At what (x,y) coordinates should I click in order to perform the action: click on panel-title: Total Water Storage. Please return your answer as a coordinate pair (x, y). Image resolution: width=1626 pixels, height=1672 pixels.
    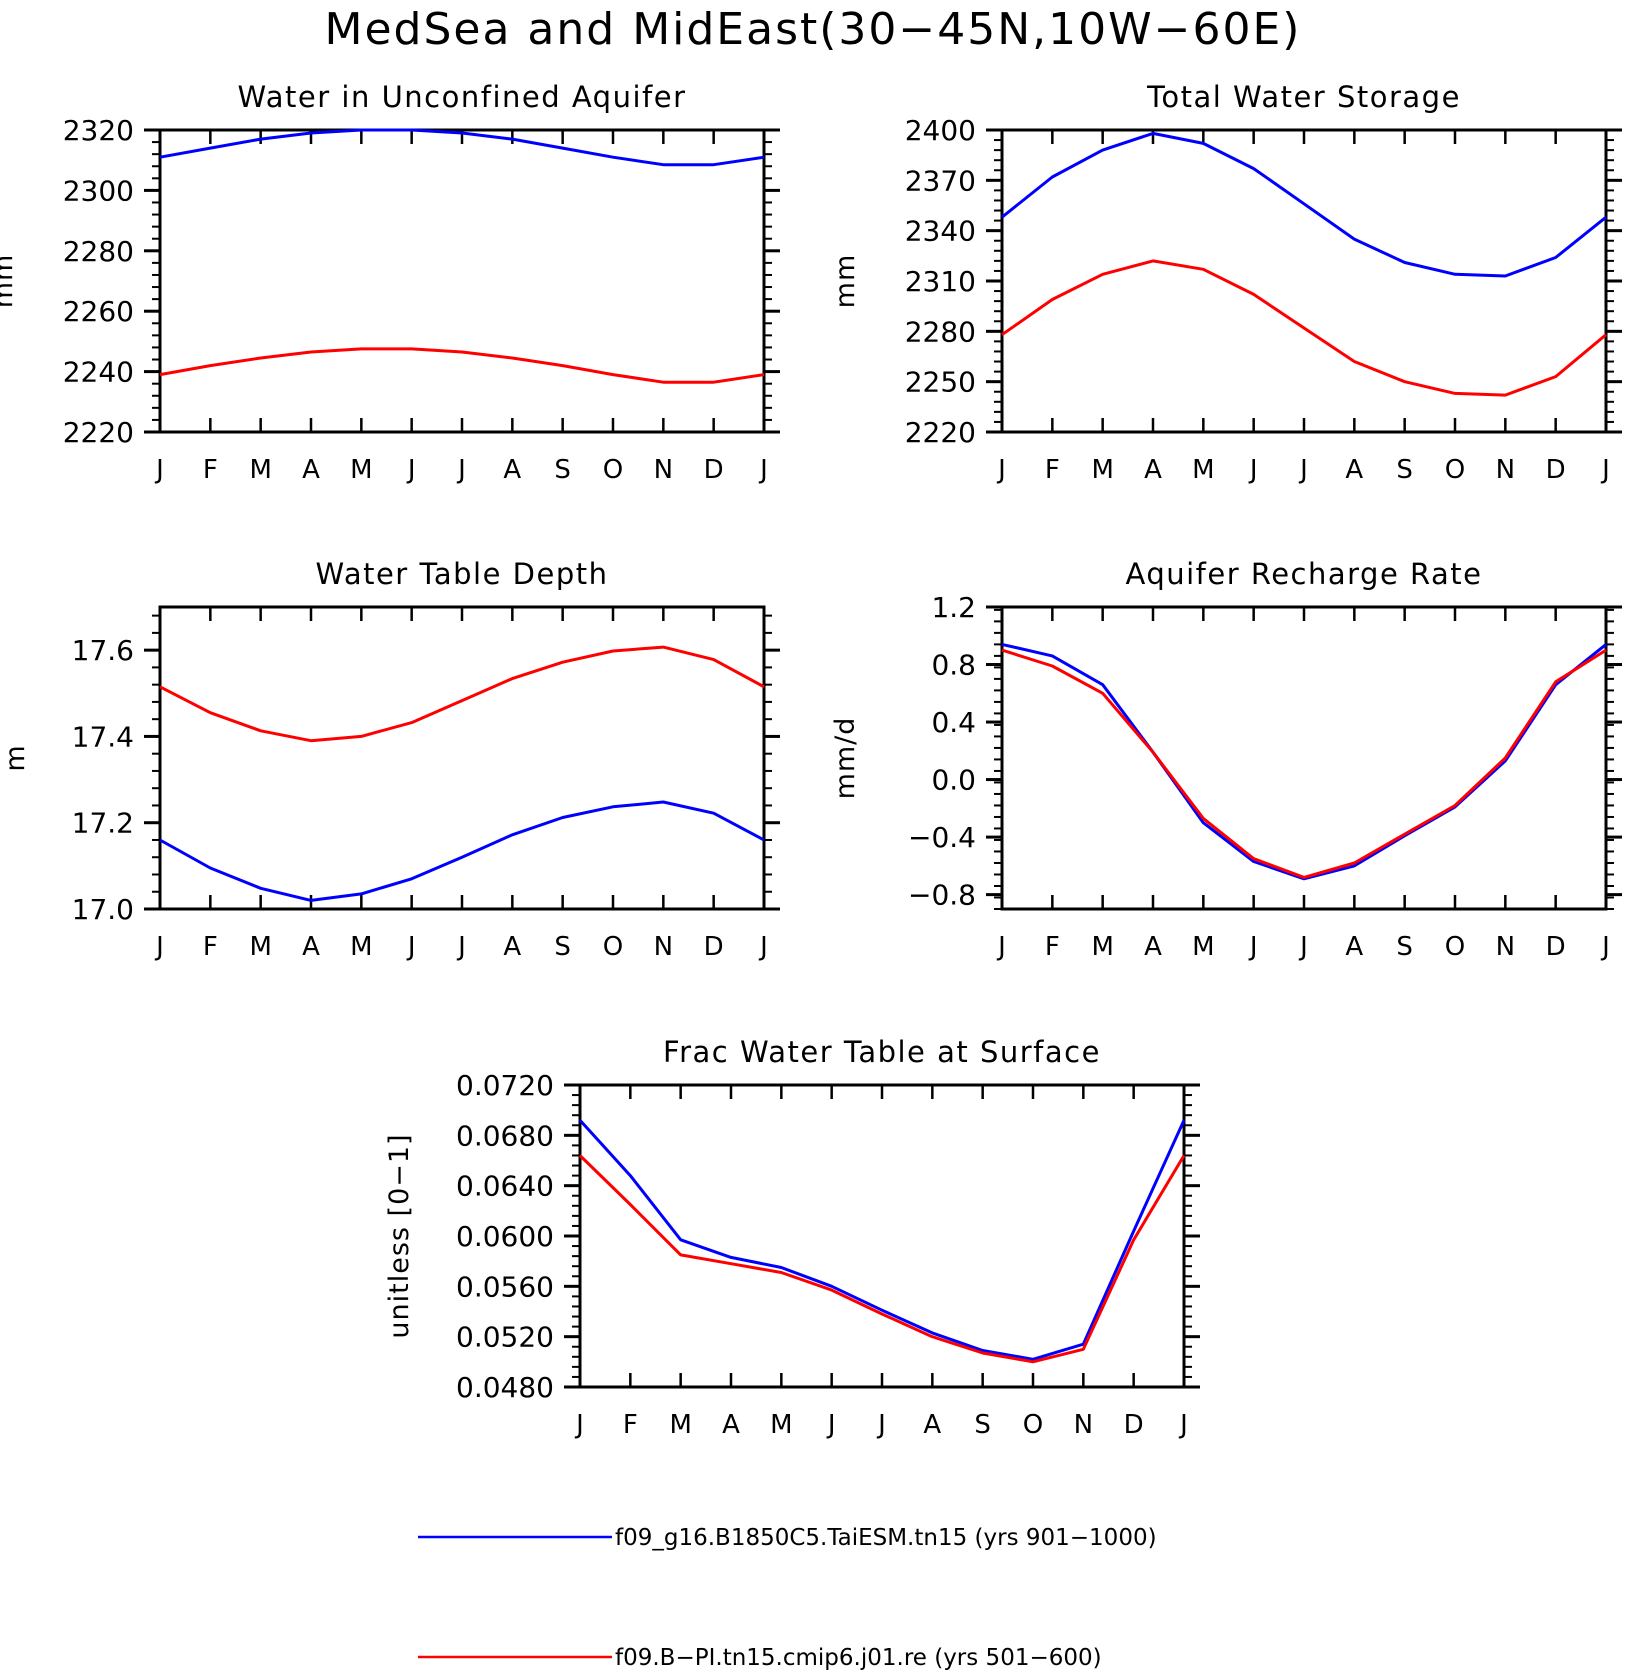
    Looking at the image, I should click on (1303, 97).